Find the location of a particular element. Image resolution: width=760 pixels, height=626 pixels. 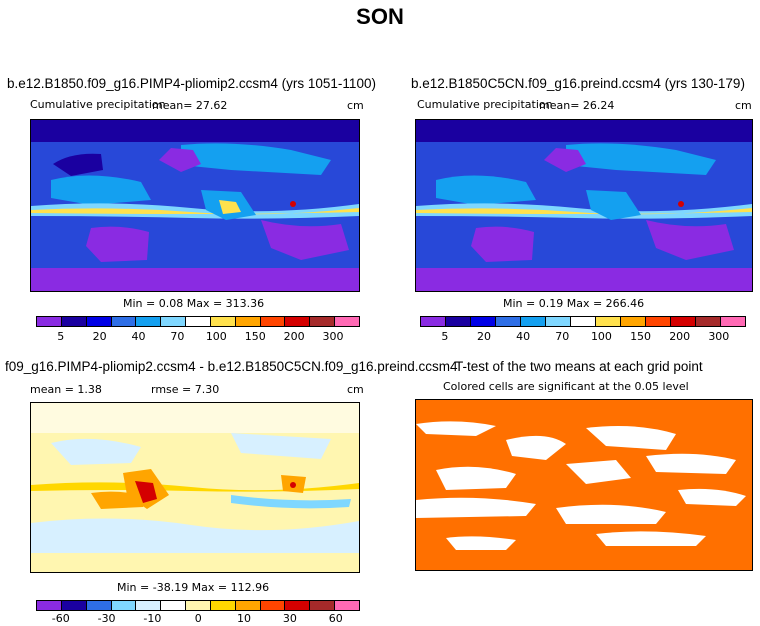

panel2-colorbar is located at coordinates (583, 321).